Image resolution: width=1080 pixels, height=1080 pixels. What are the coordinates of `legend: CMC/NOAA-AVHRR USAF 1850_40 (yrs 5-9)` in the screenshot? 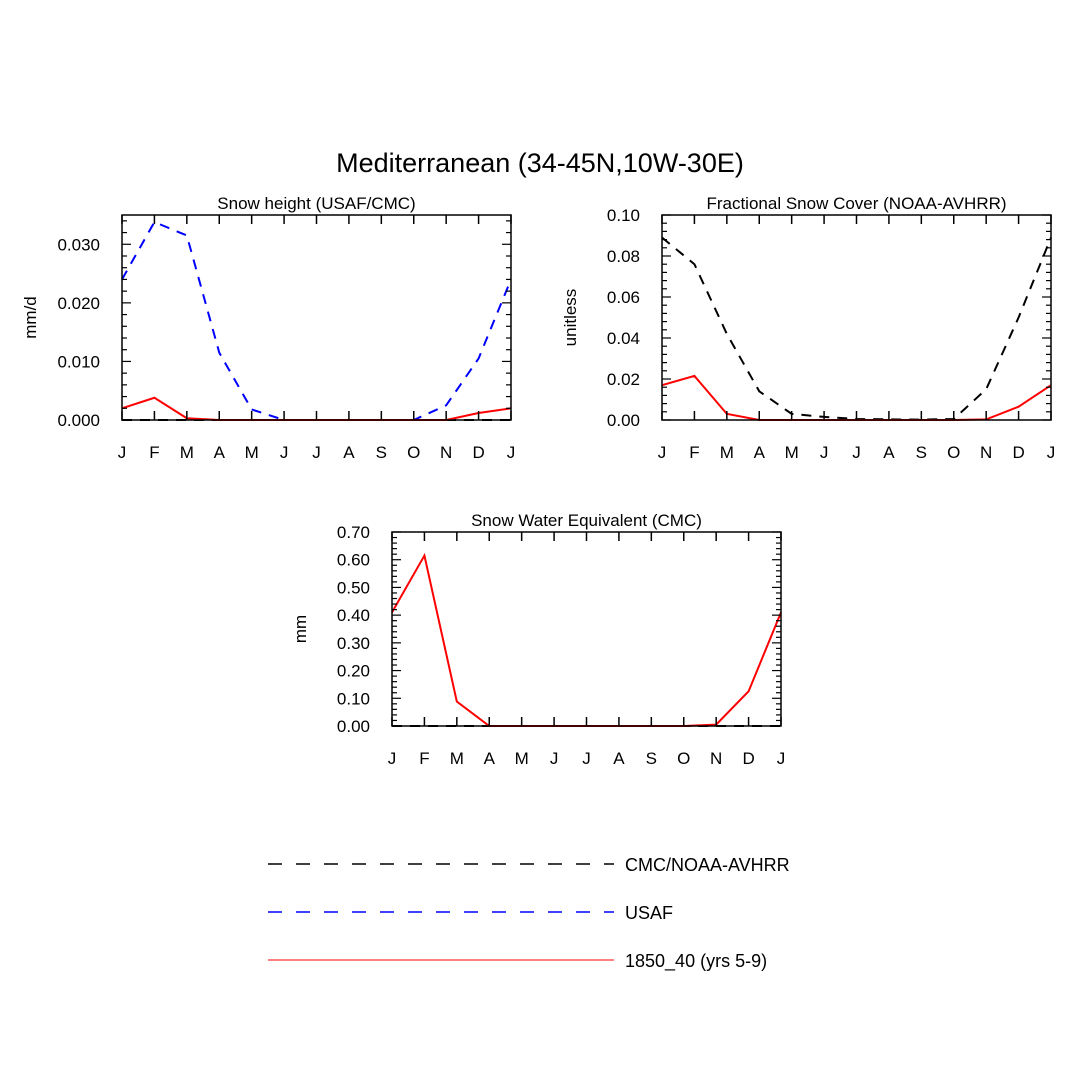 It's located at (529, 913).